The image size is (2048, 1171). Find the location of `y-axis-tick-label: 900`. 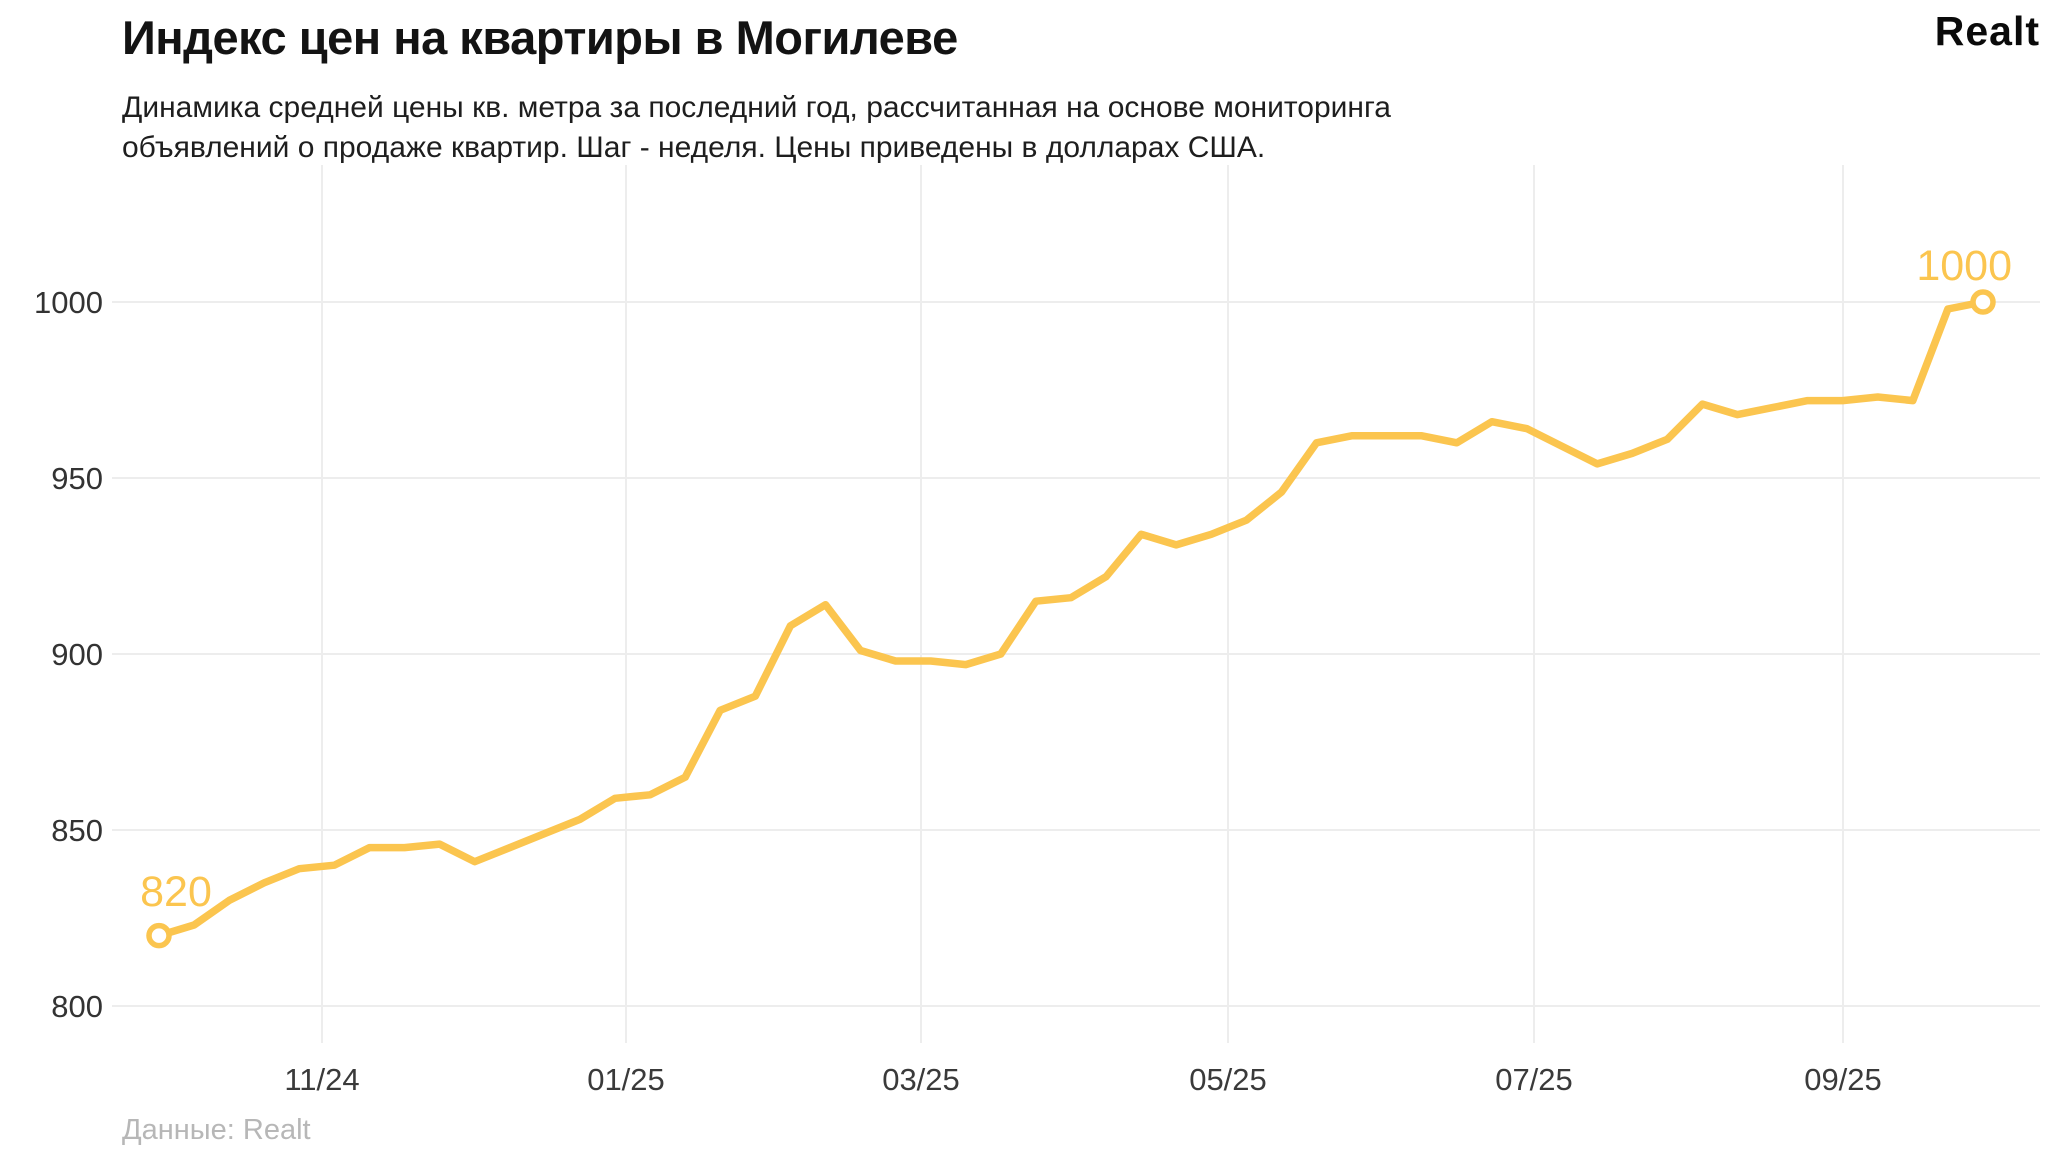

y-axis-tick-label: 900 is located at coordinates (77, 654).